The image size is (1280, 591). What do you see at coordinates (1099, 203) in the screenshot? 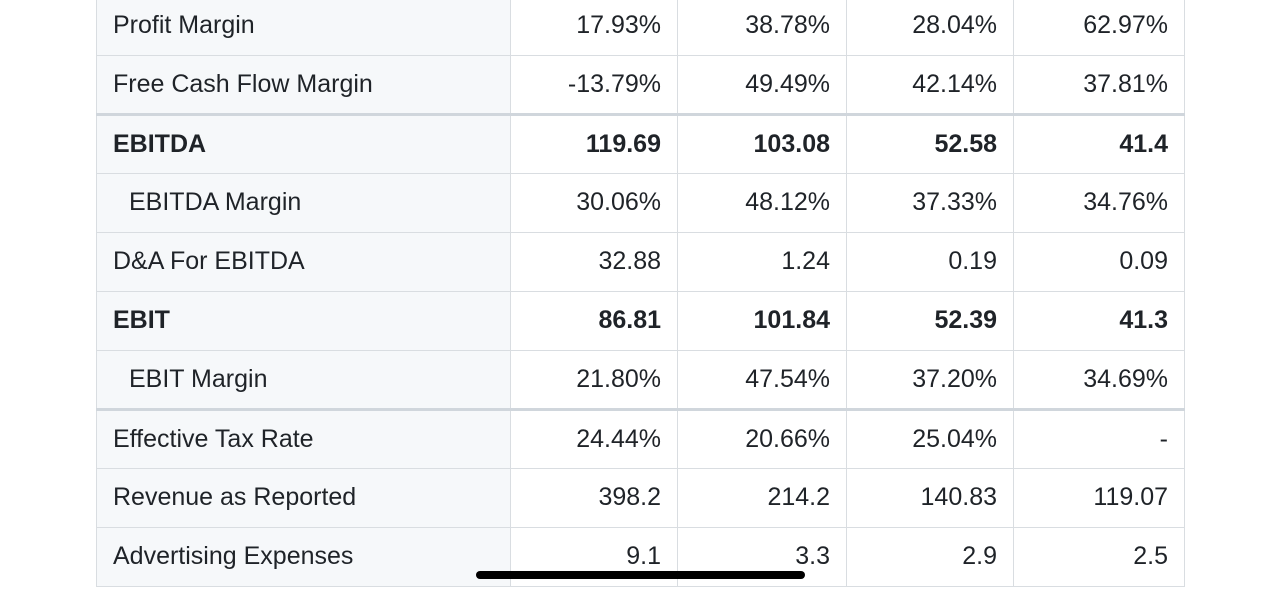
I see `cell-value: 34.76%` at bounding box center [1099, 203].